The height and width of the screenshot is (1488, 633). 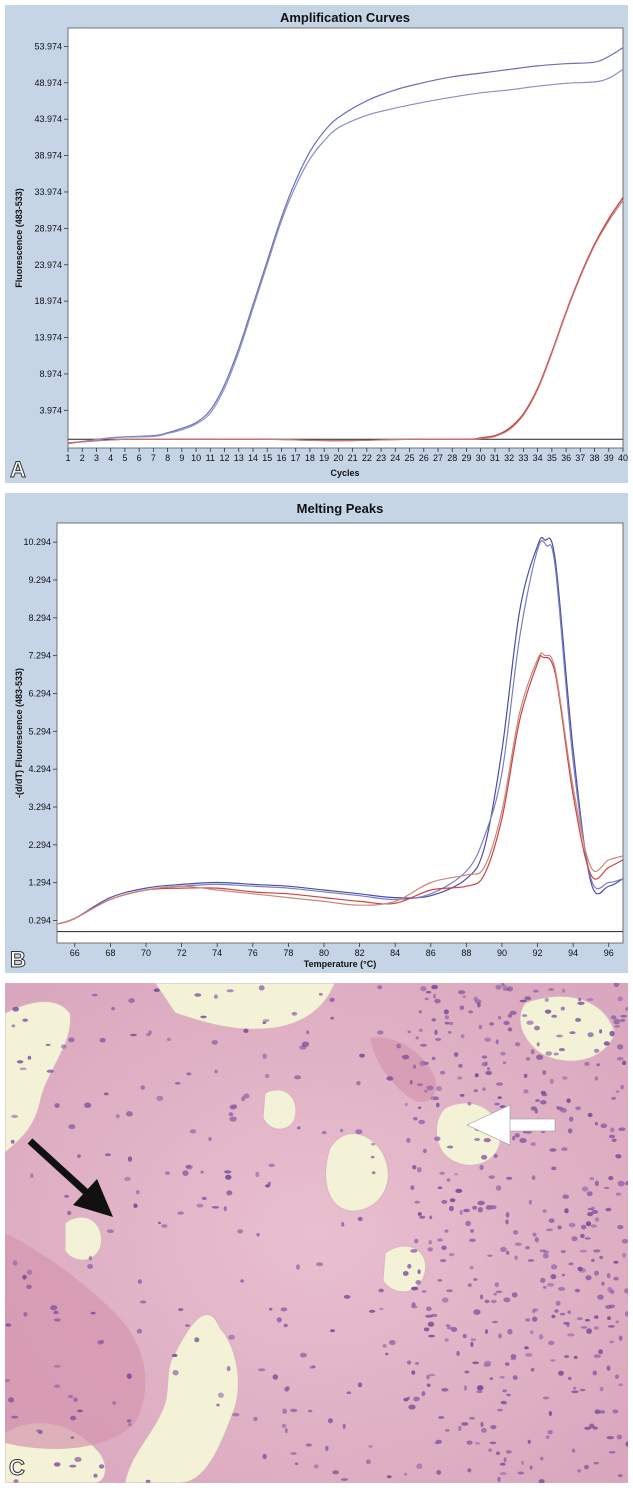 What do you see at coordinates (340, 964) in the screenshot?
I see `x-axis-label: Temperature (°C)` at bounding box center [340, 964].